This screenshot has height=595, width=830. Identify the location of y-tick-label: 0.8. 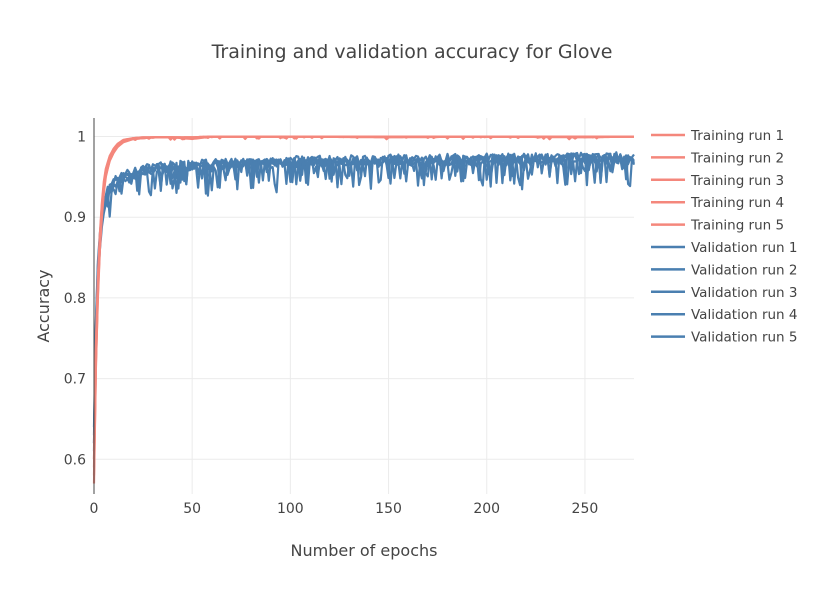
(75, 299).